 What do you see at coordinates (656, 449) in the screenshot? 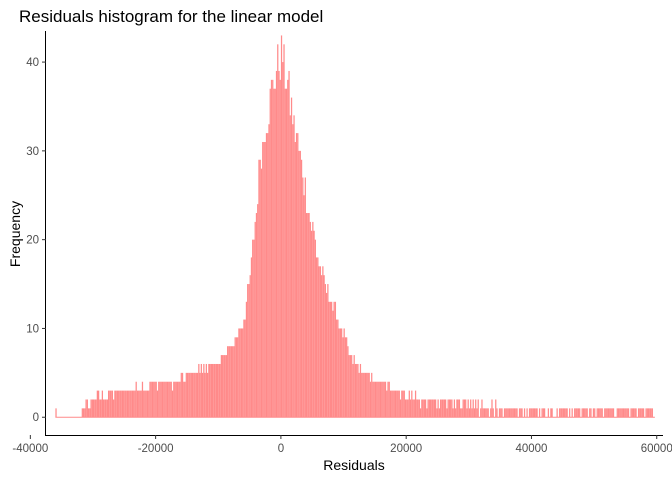
I see `x-tick-label: 60000` at bounding box center [656, 449].